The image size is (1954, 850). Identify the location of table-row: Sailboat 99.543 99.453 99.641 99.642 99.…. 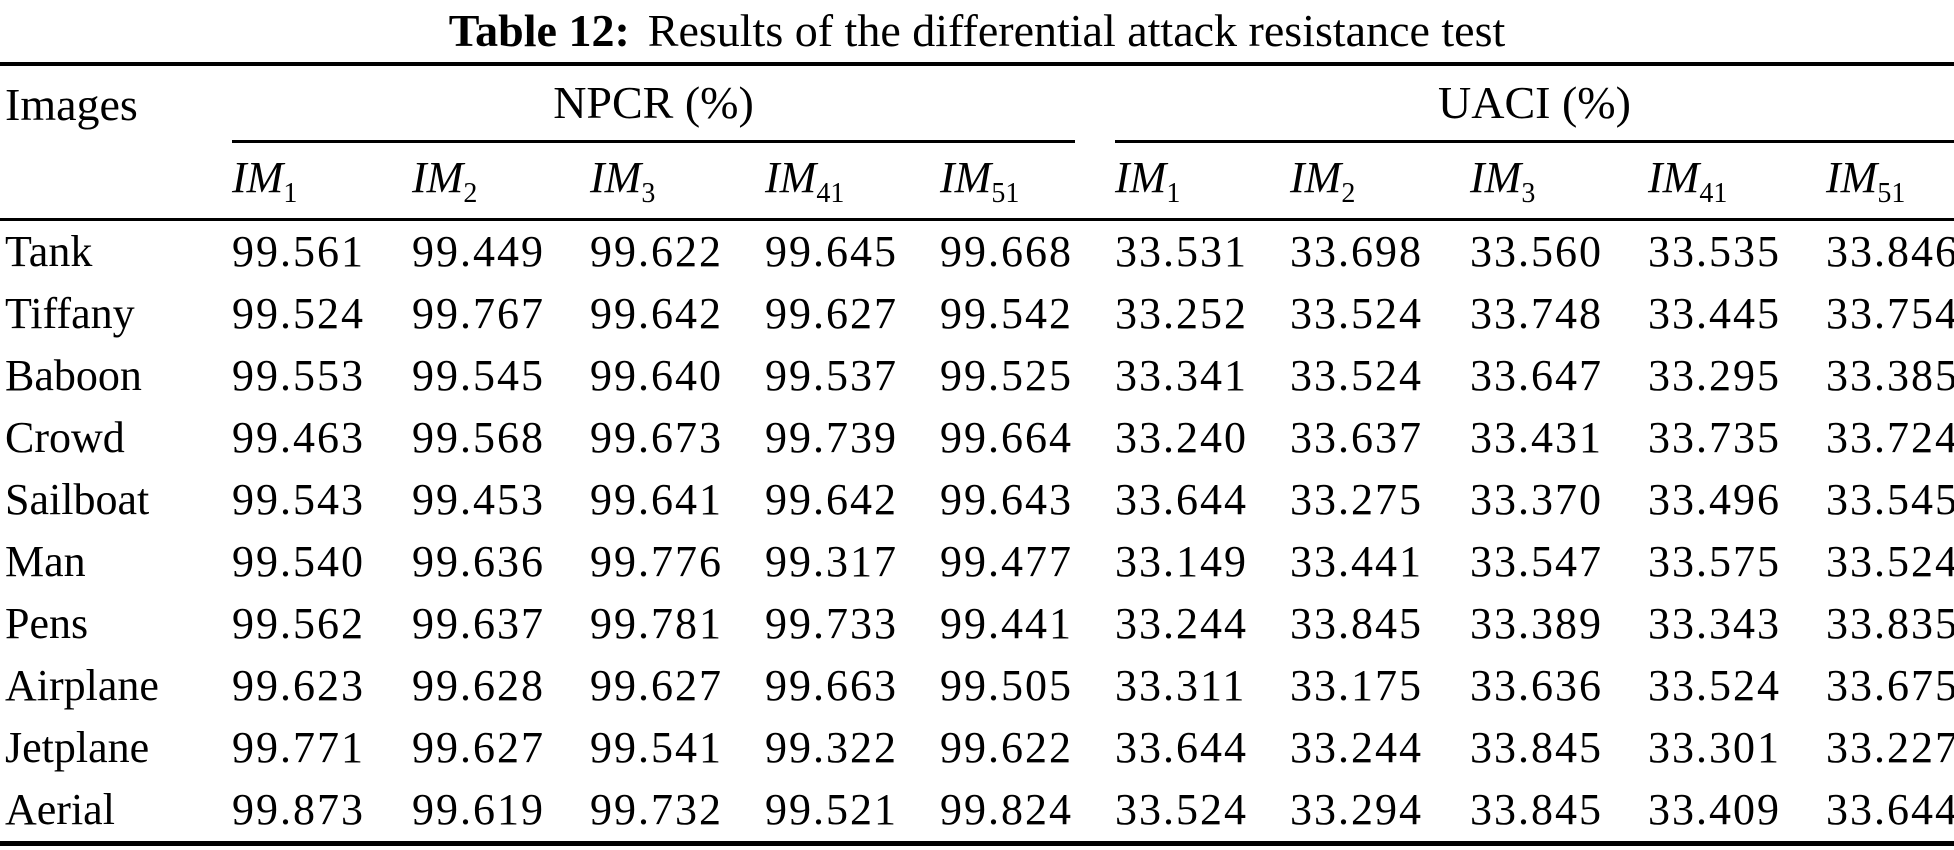
(977, 500).